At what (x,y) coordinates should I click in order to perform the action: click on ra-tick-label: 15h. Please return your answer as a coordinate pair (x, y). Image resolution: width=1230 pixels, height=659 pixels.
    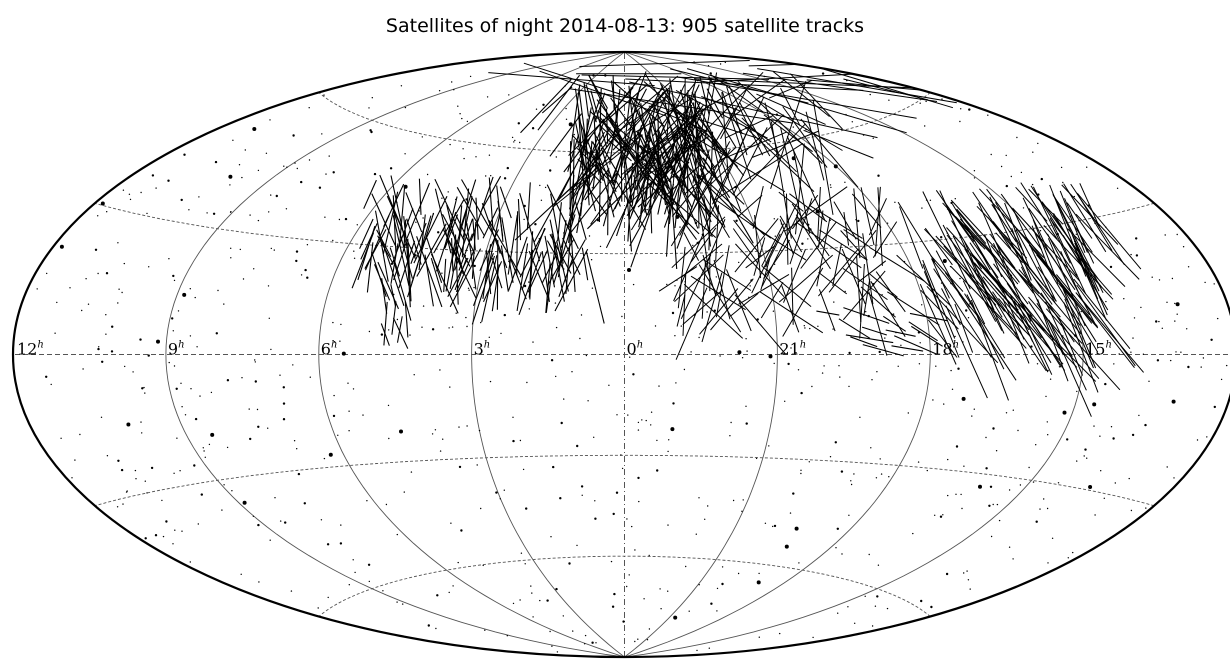
    Looking at the image, I should click on (1098, 349).